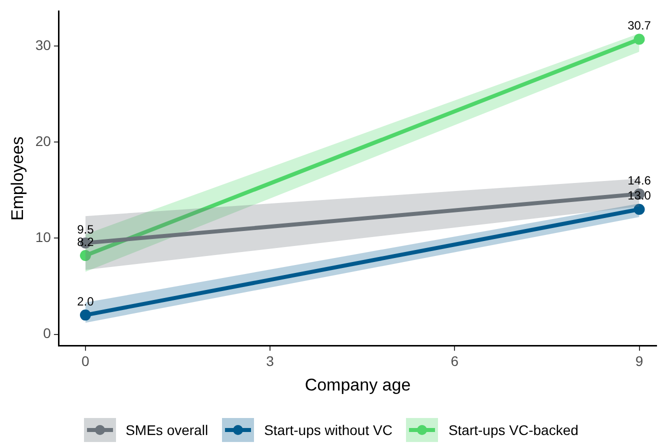 The image size is (662, 443). What do you see at coordinates (47, 333) in the screenshot?
I see `y-tick-label: 0` at bounding box center [47, 333].